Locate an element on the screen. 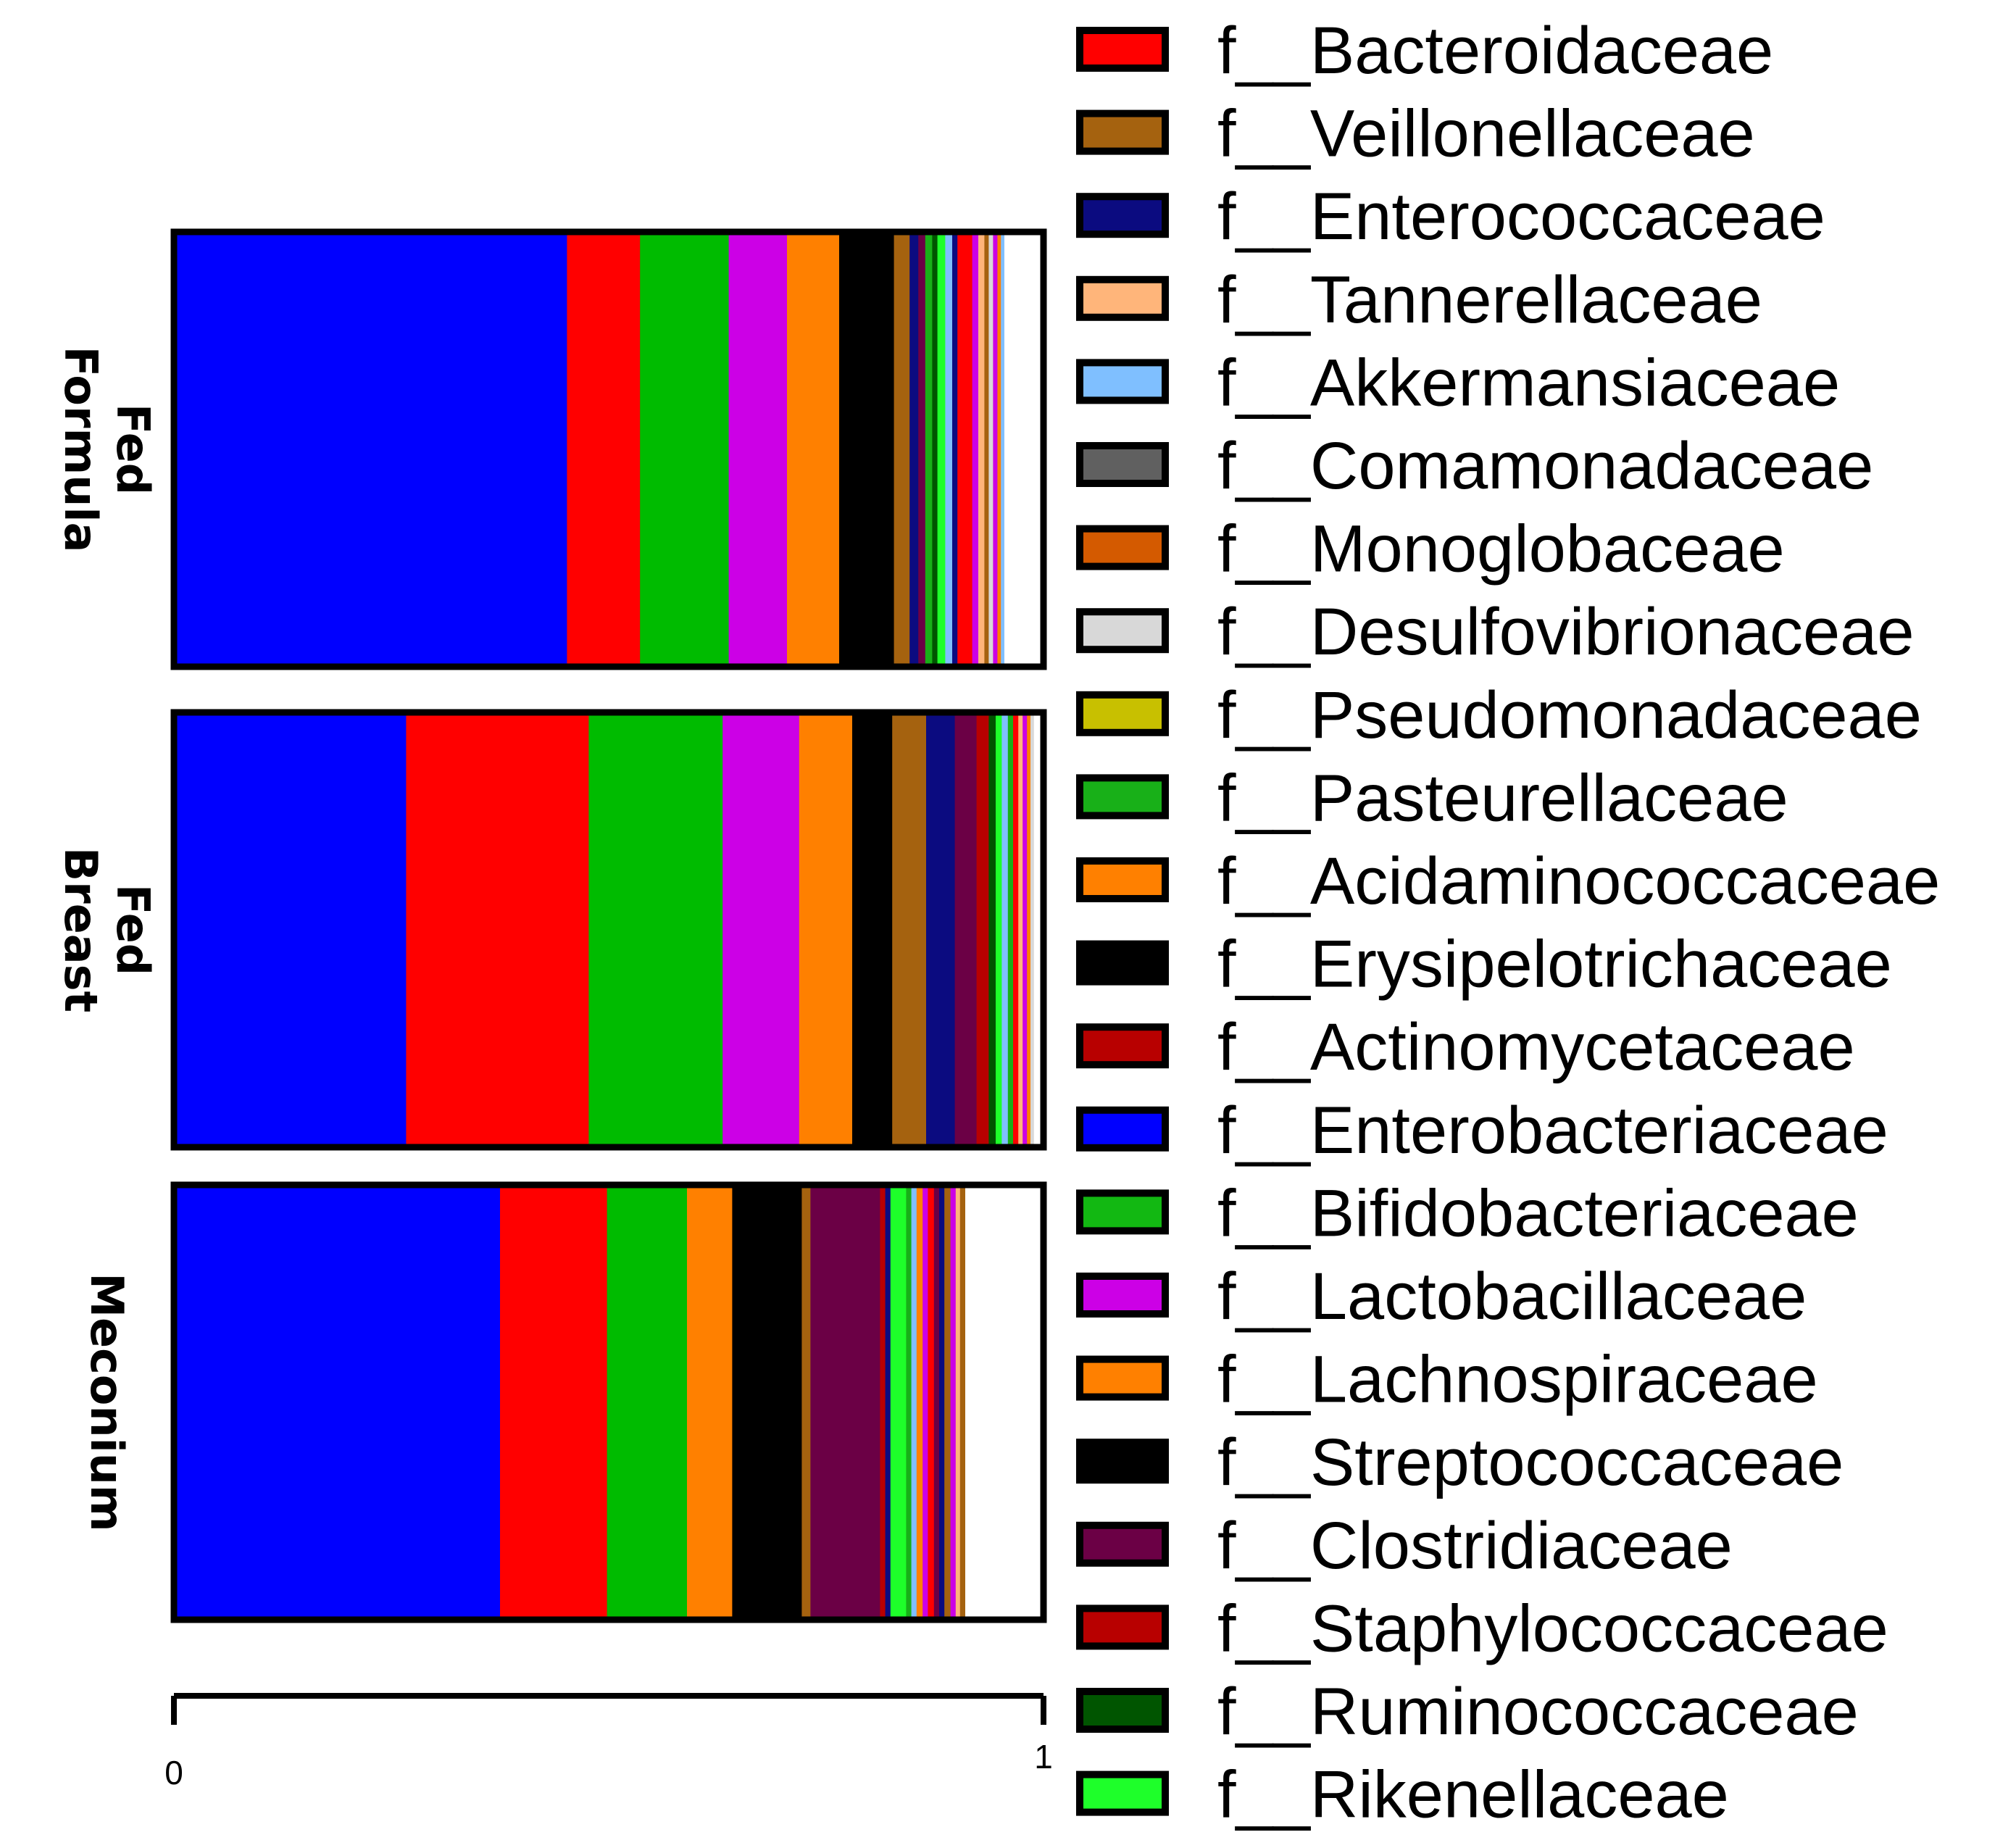 This screenshot has height=1848, width=2016. legend-label: f__Enterococcaceae is located at coordinates (1521, 217).